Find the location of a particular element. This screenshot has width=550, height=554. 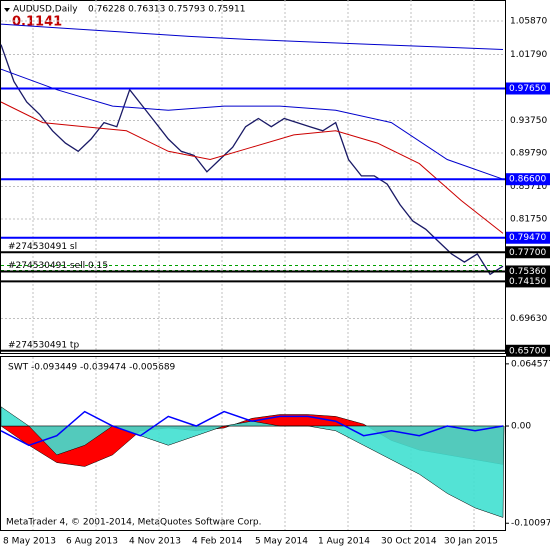

y-tick-label: 0.81750 is located at coordinates (528, 220).